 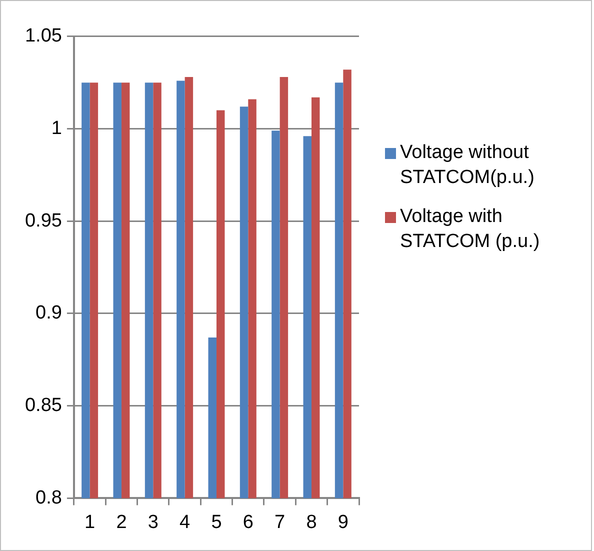 I want to click on x-tick-label: 3, so click(x=153, y=522).